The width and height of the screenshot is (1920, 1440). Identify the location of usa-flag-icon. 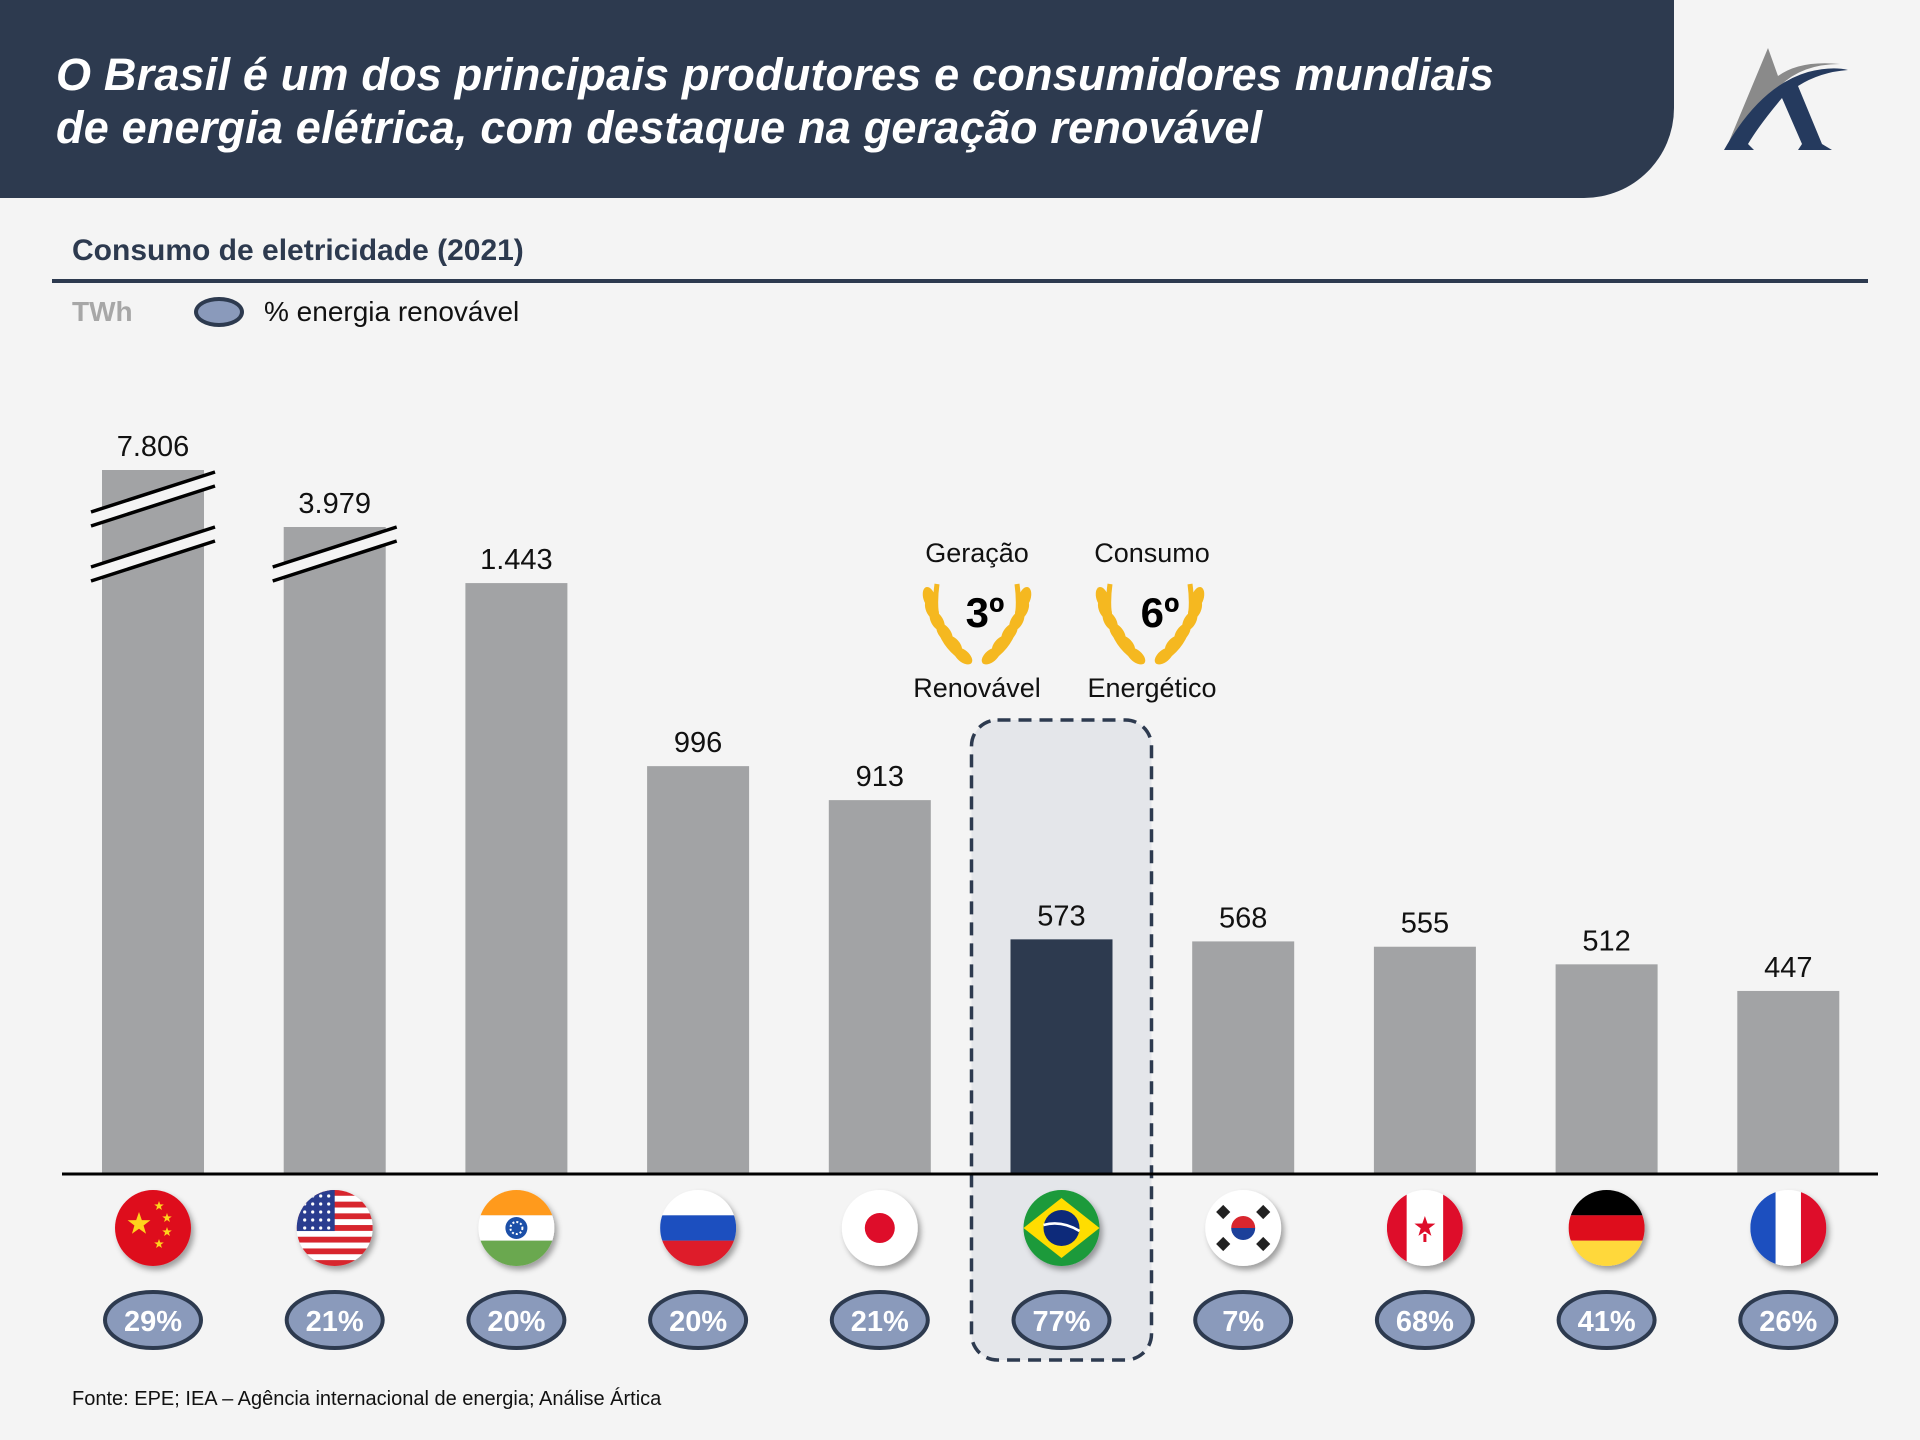
(334, 1228).